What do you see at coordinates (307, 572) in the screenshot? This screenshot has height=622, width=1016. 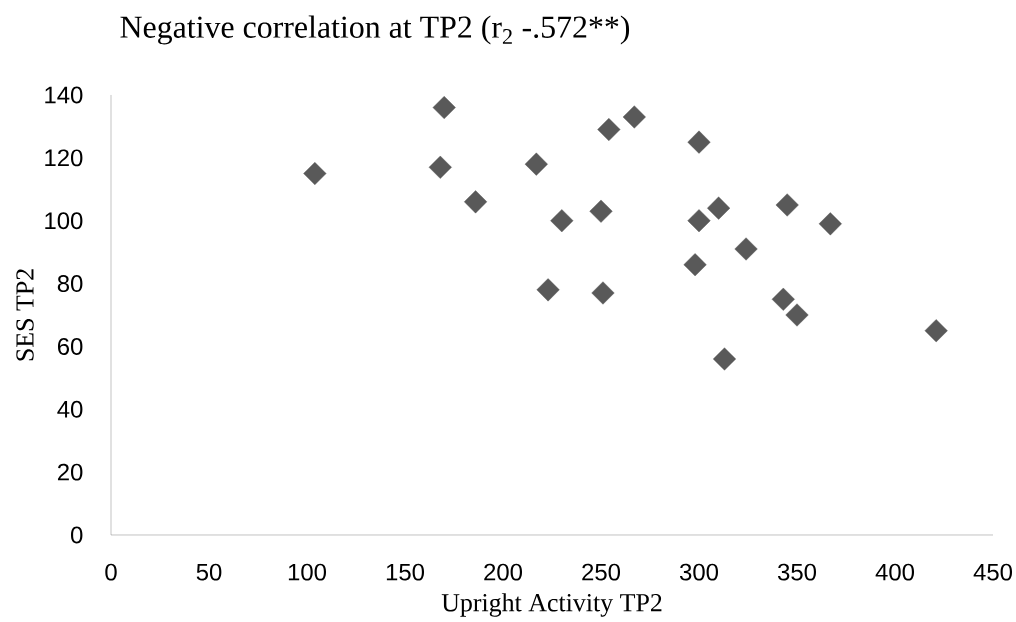 I see `x-tick-label: 100` at bounding box center [307, 572].